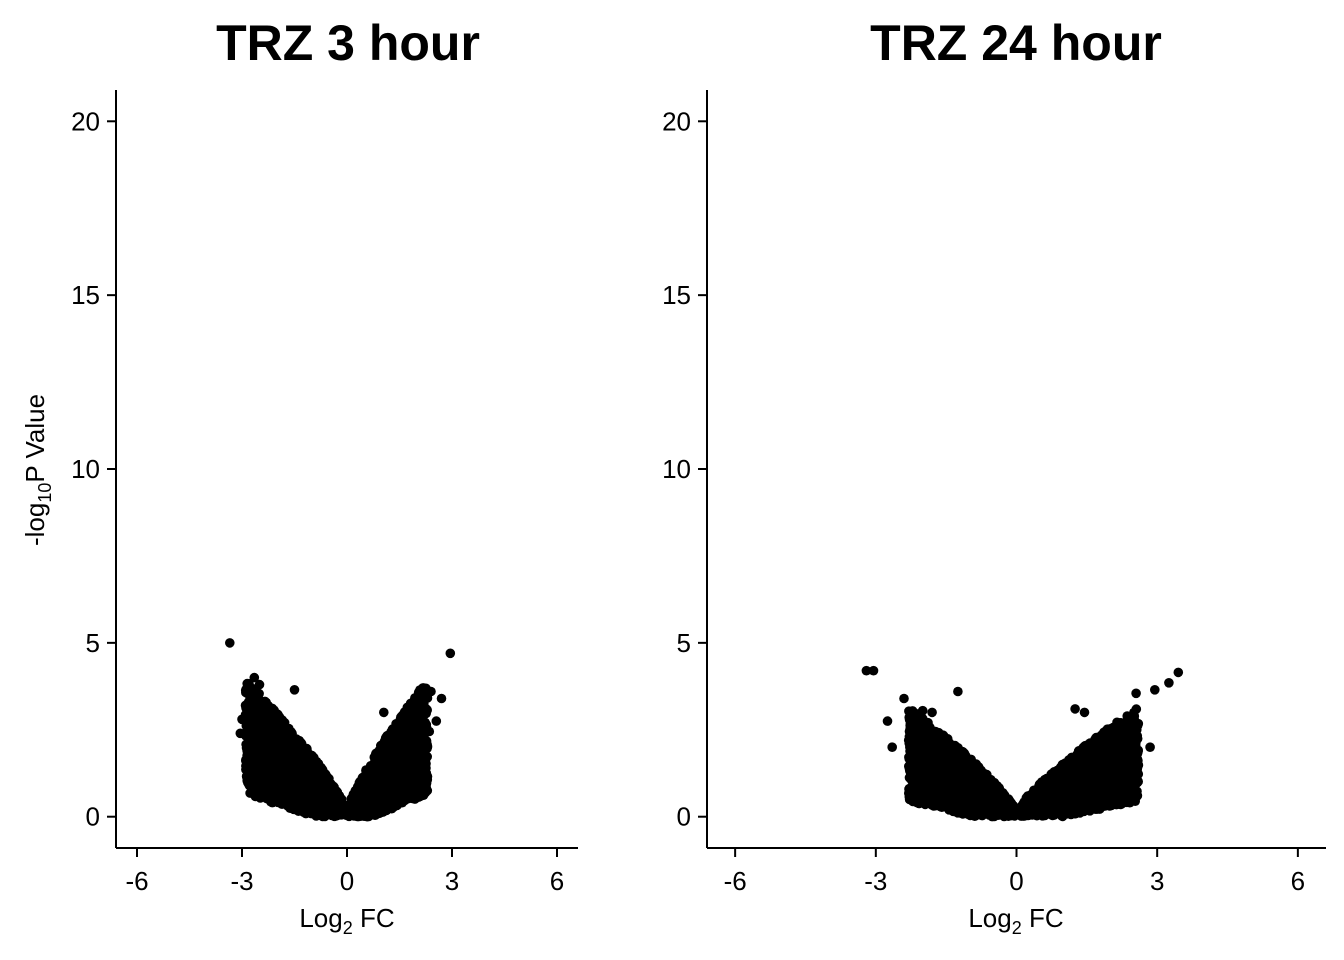  What do you see at coordinates (452, 881) in the screenshot?
I see `x-tick-label: 3` at bounding box center [452, 881].